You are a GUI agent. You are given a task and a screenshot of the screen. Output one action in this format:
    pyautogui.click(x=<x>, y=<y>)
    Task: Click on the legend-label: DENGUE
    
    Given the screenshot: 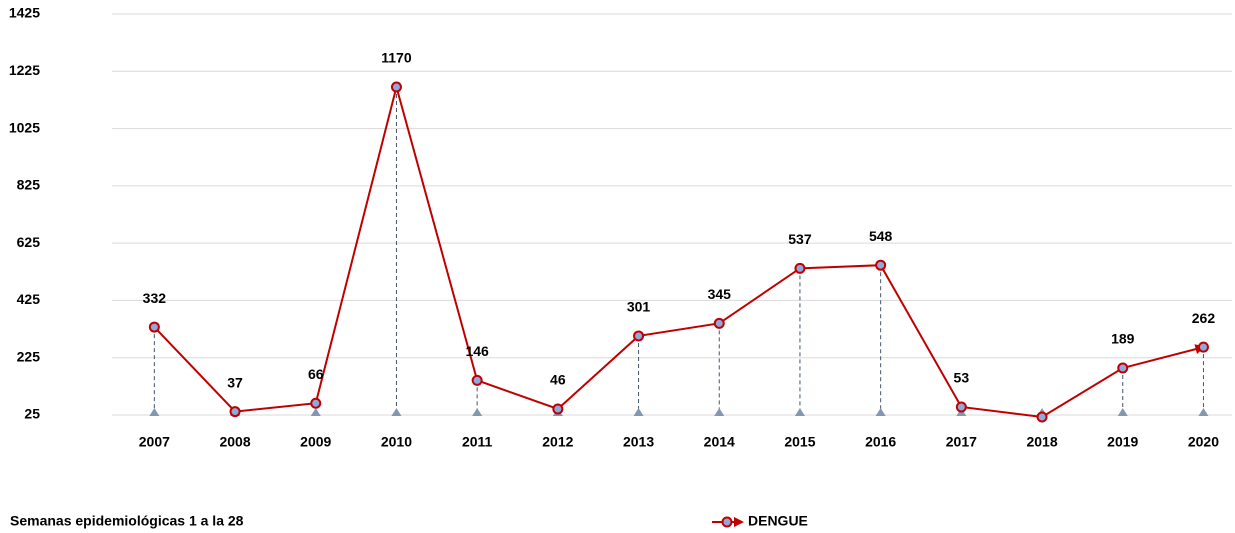 What is the action you would take?
    pyautogui.click(x=778, y=521)
    